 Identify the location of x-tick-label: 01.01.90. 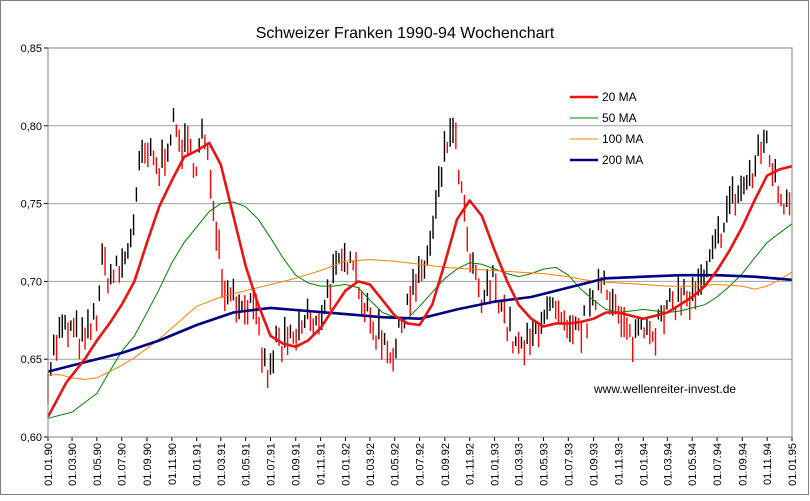
(49, 464).